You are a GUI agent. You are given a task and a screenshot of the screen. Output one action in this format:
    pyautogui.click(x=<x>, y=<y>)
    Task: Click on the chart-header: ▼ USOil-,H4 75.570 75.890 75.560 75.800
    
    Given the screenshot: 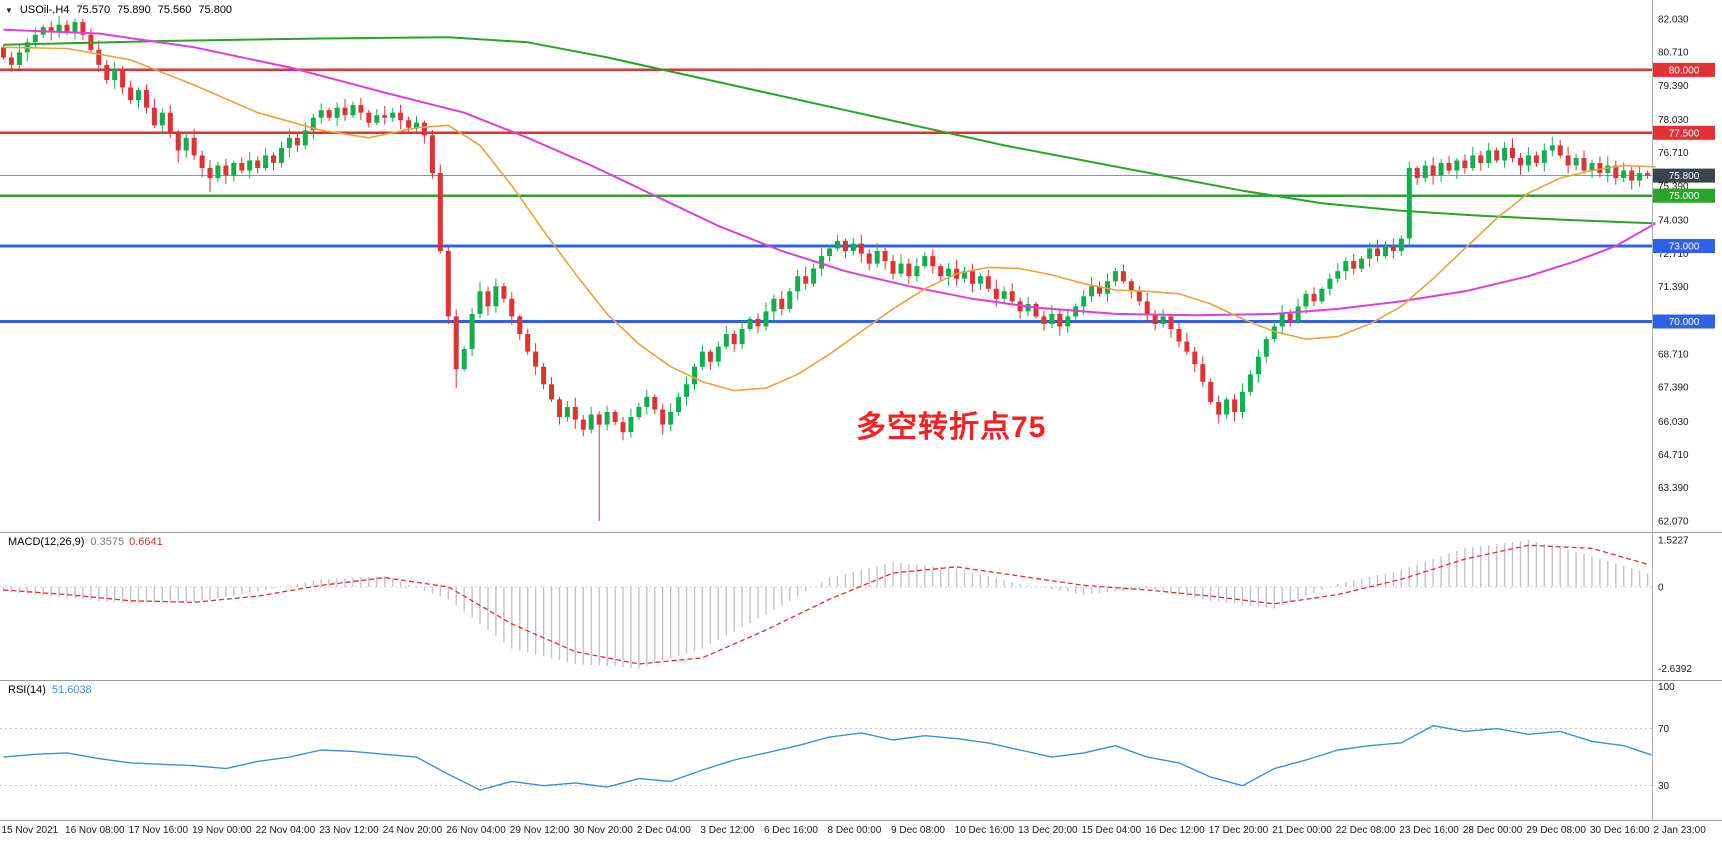 What is the action you would take?
    pyautogui.click(x=122, y=10)
    